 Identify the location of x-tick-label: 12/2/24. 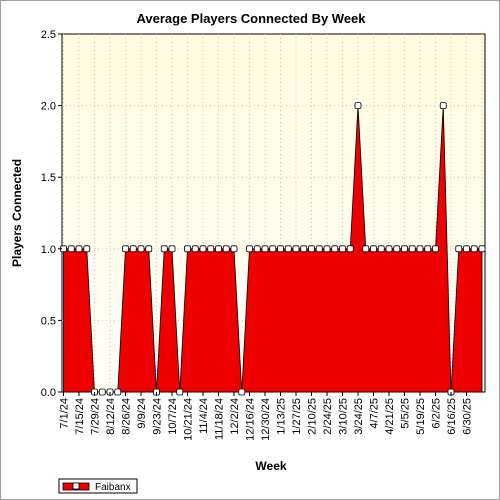
(235, 416).